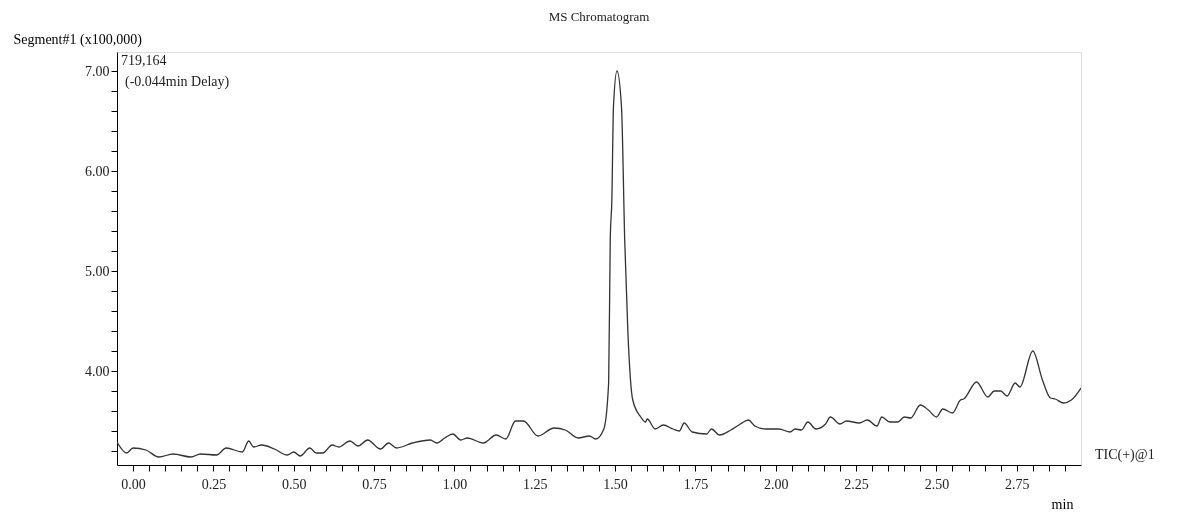  What do you see at coordinates (294, 484) in the screenshot?
I see `x-tick-label: 0.50` at bounding box center [294, 484].